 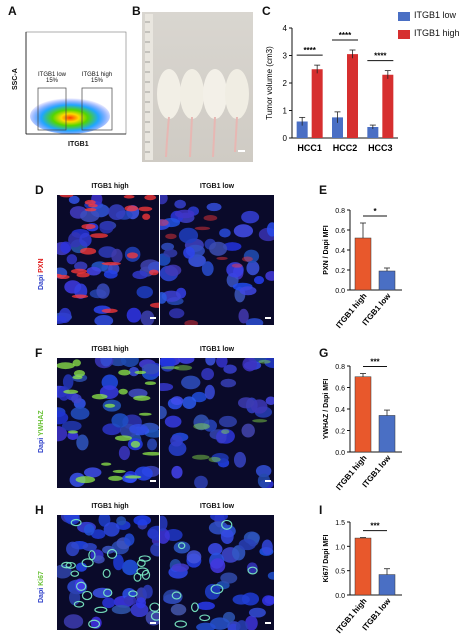 What do you see at coordinates (340, 453) in the screenshot?
I see `y-tick-label: 0.0` at bounding box center [340, 453].